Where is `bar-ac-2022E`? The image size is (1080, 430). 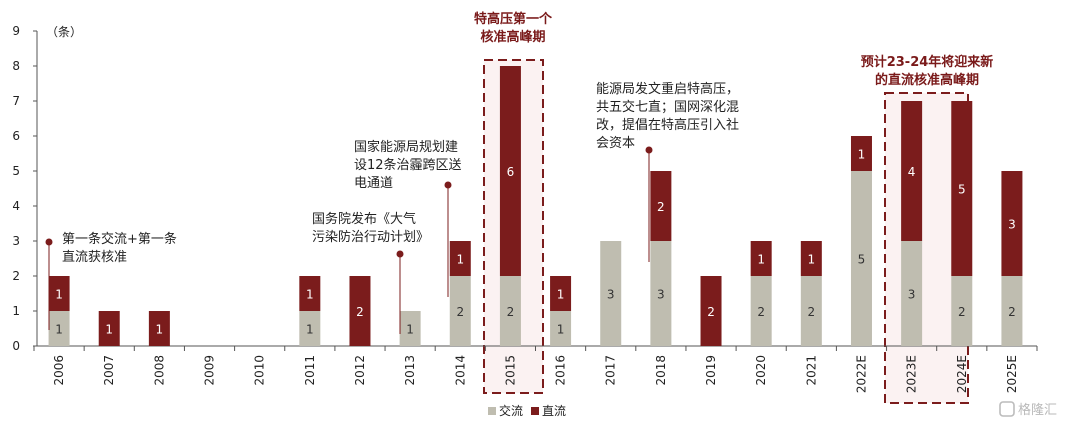 bar-ac-2022E is located at coordinates (861, 258).